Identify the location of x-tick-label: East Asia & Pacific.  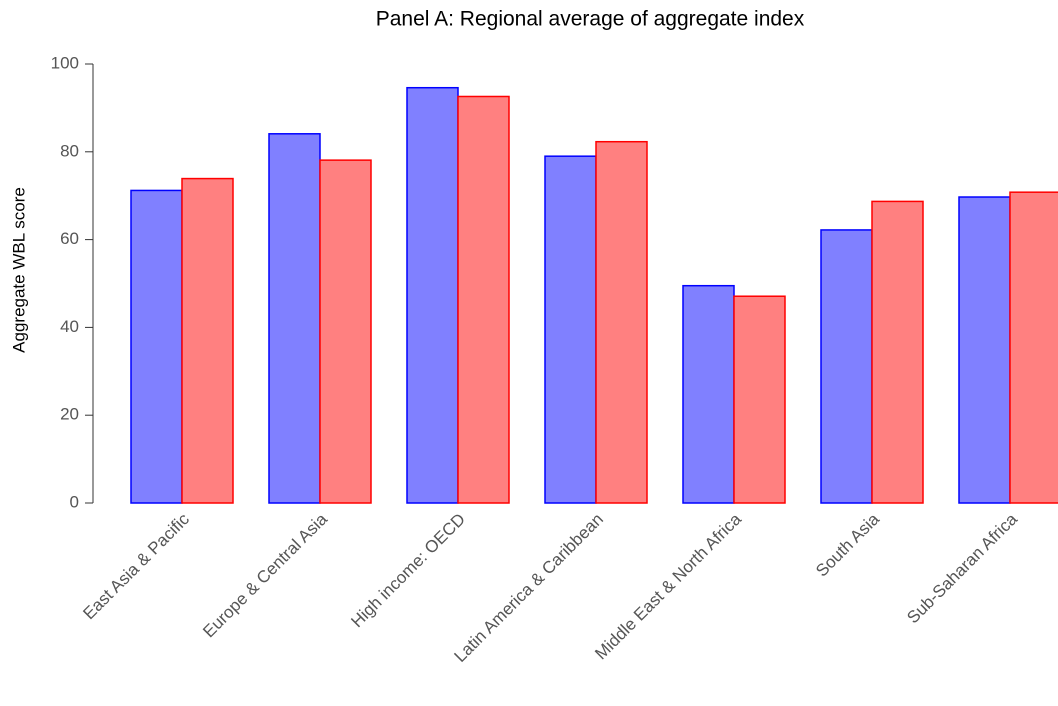
(136, 566).